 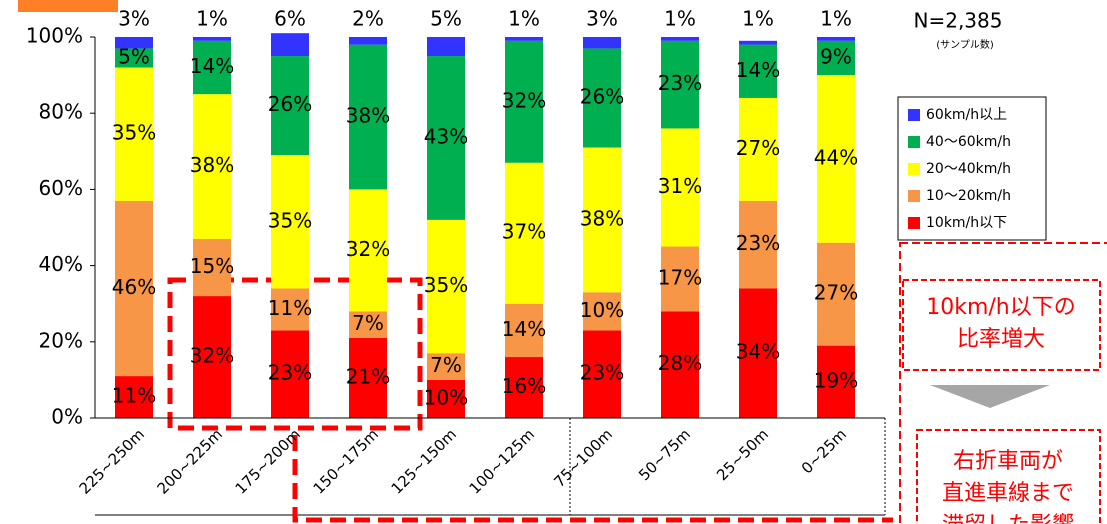 I want to click on y-tick-label: 0%, so click(x=67, y=417).